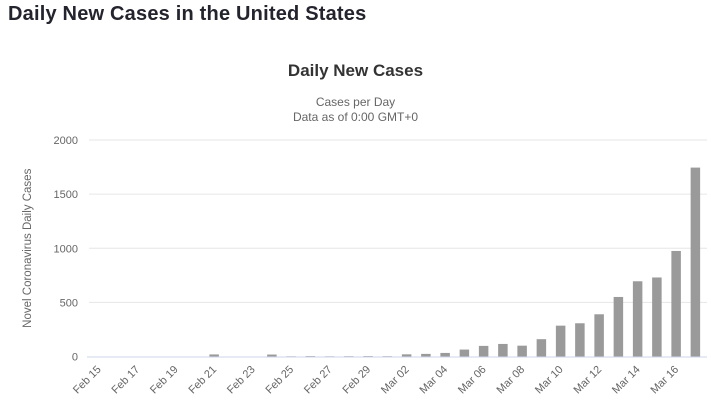 The image size is (711, 410). I want to click on x-axis-tick-label: Feb 17, so click(126, 380).